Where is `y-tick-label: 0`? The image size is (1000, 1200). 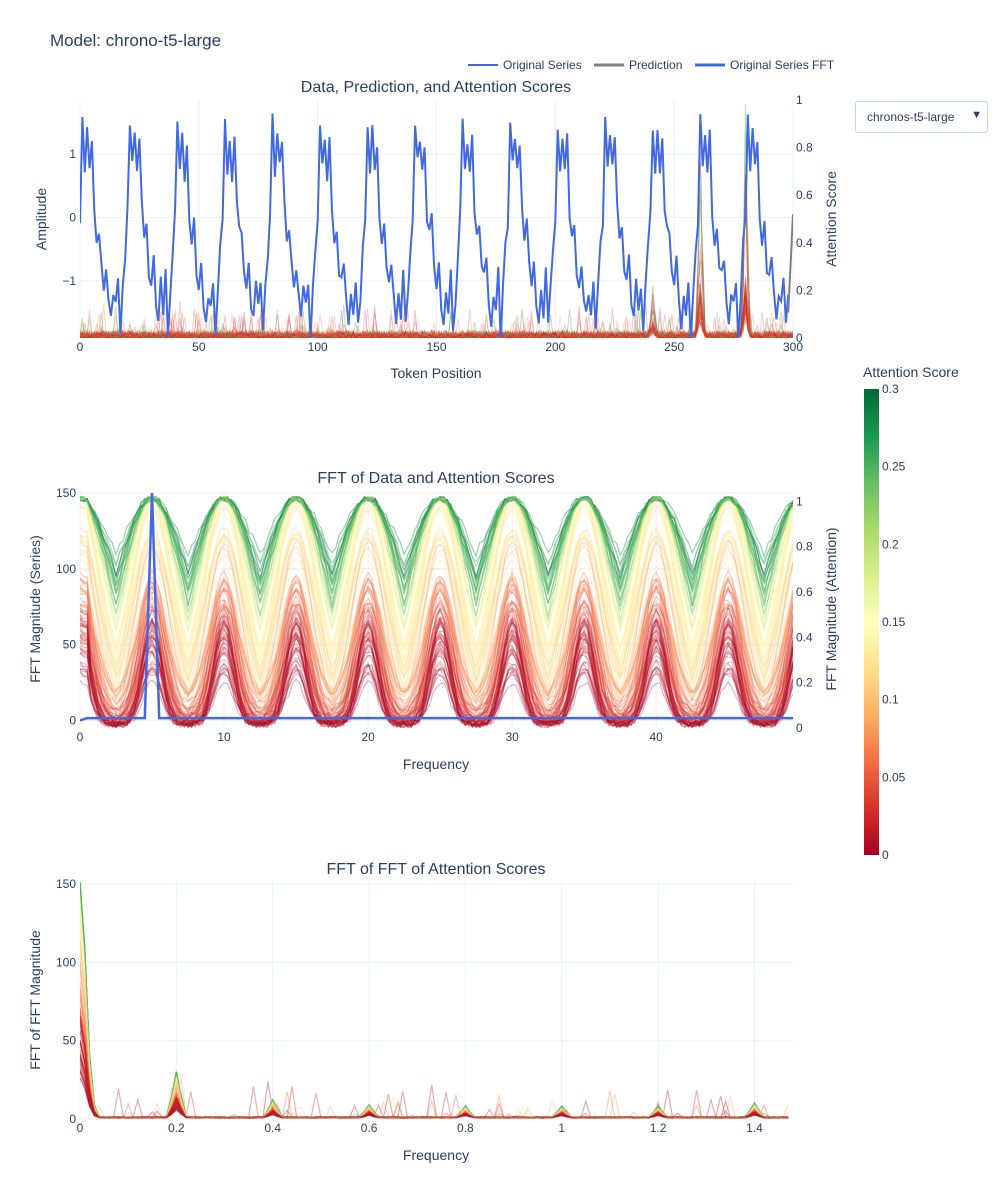 y-tick-label: 0 is located at coordinates (72, 1119).